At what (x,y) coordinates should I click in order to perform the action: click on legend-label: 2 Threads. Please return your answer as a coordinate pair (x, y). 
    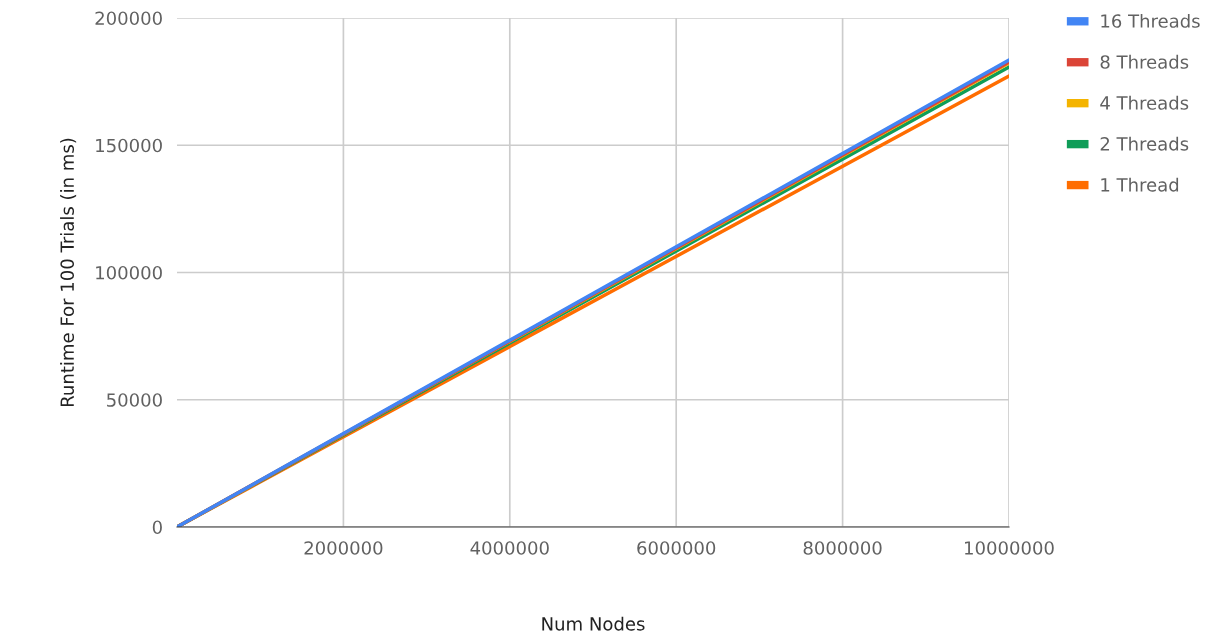
    Looking at the image, I should click on (1144, 143).